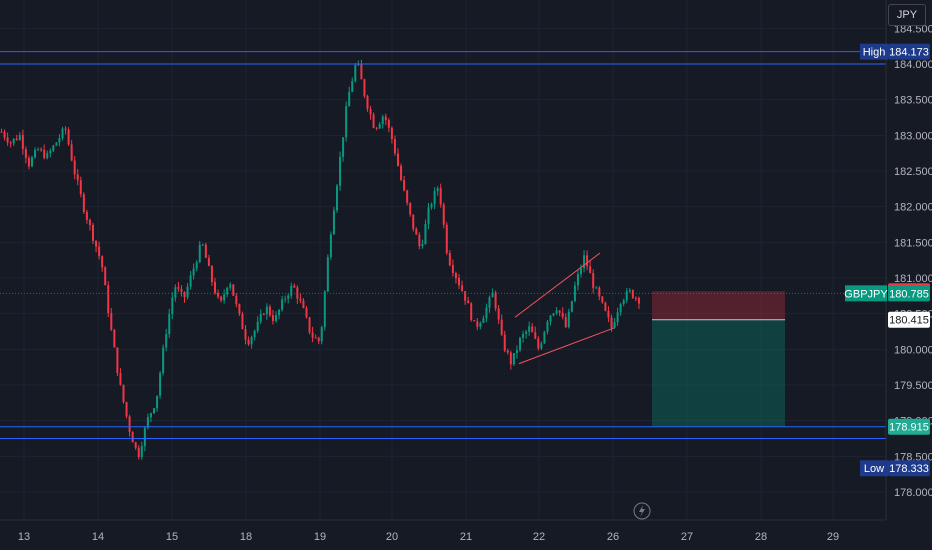  What do you see at coordinates (566, 346) in the screenshot?
I see `channel-lower-line` at bounding box center [566, 346].